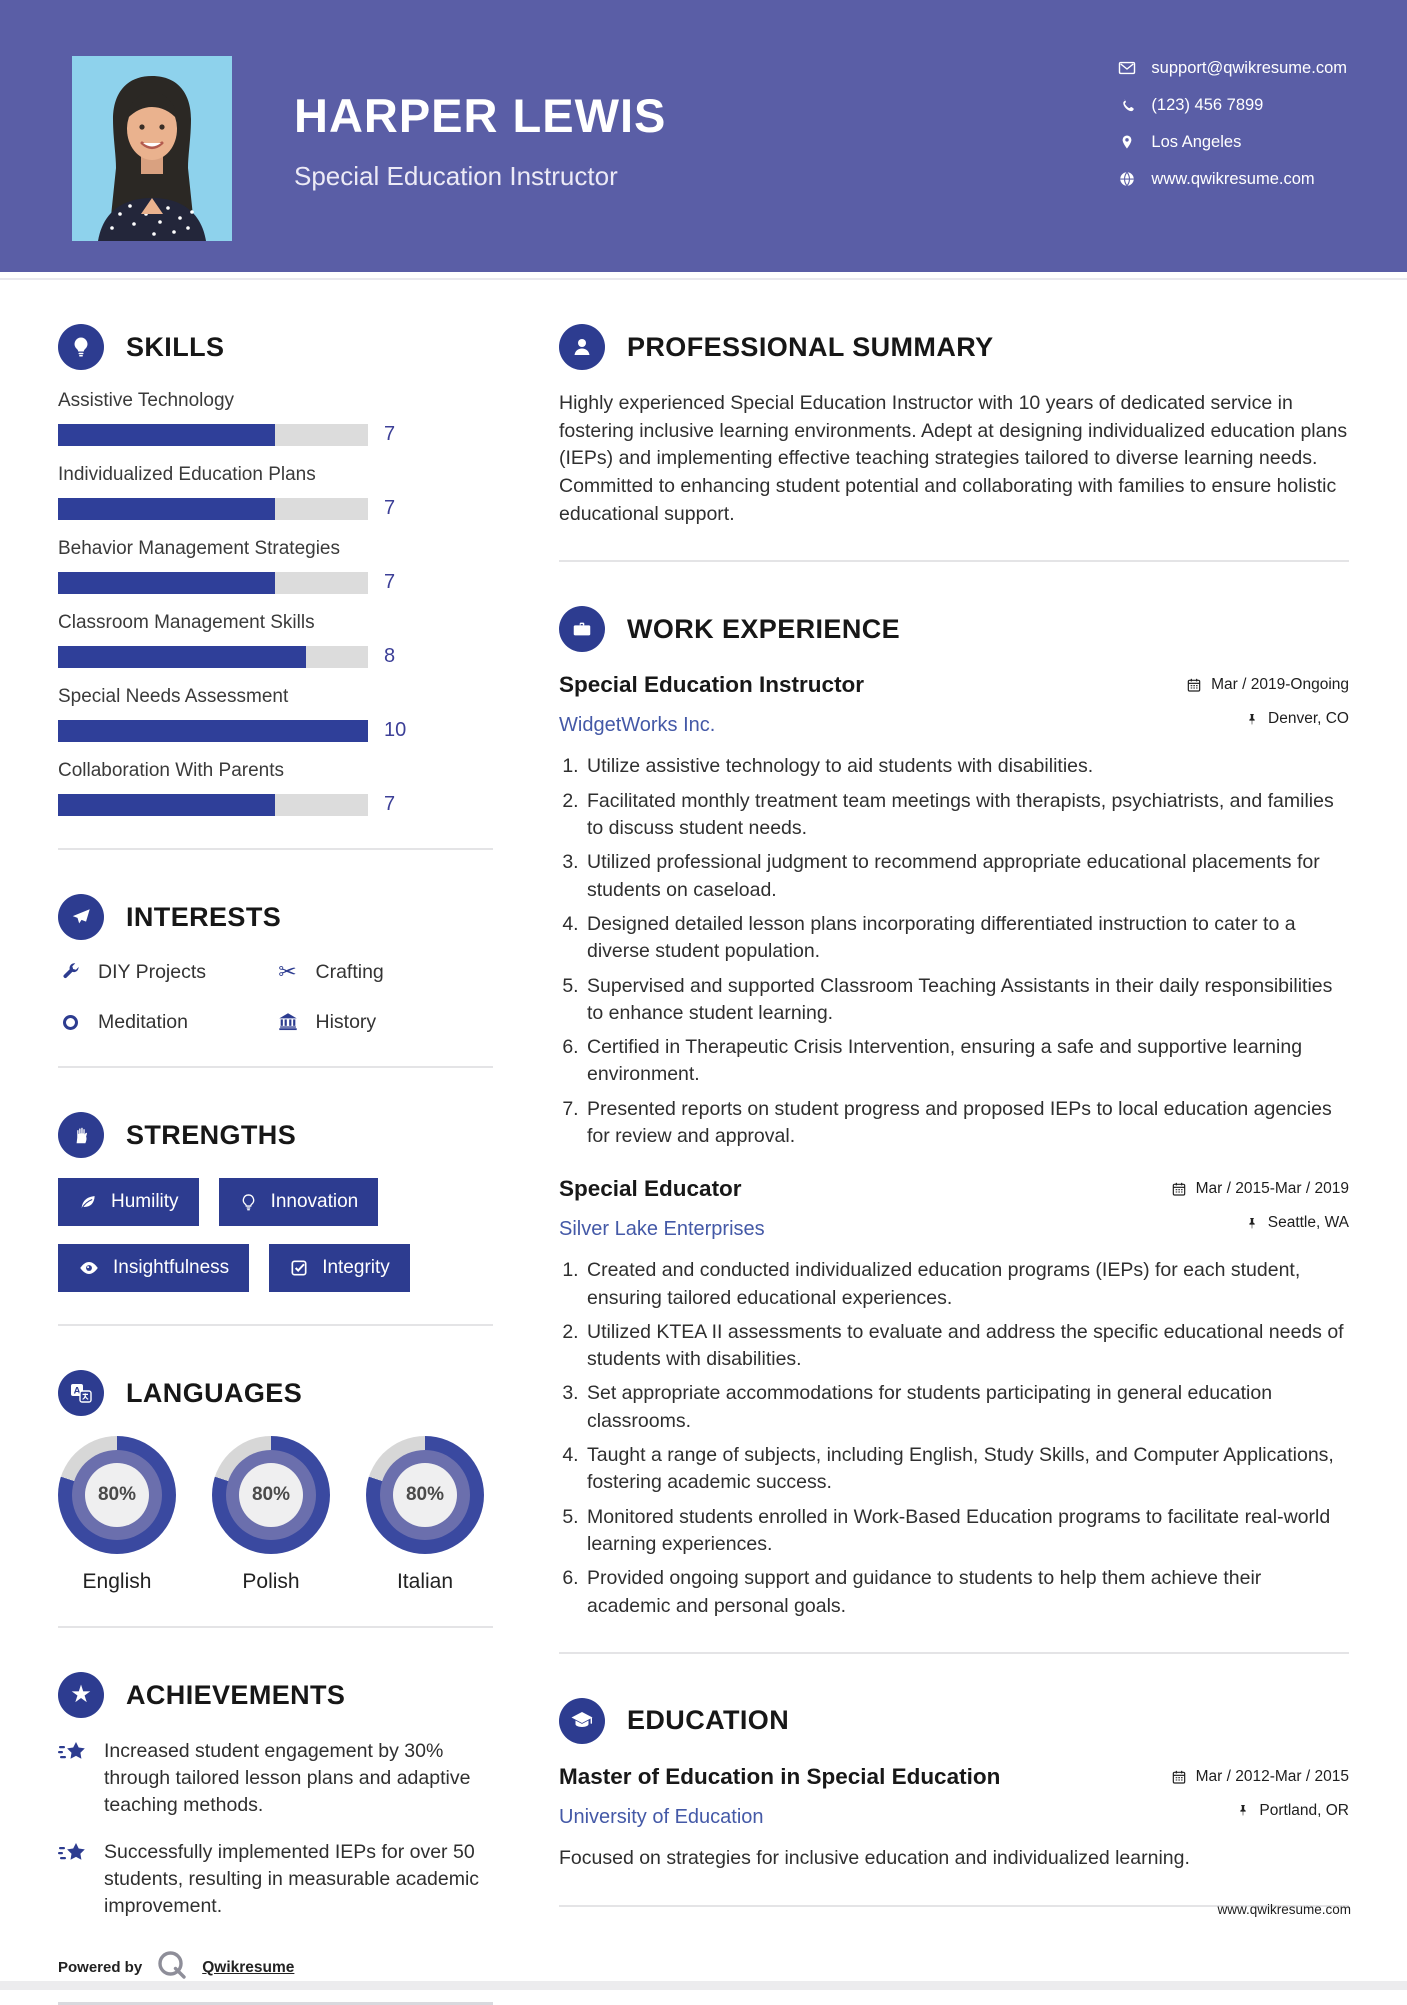 The image size is (1407, 2005). I want to click on summary-heading: PROFESSIONAL SUMMARY, so click(810, 346).